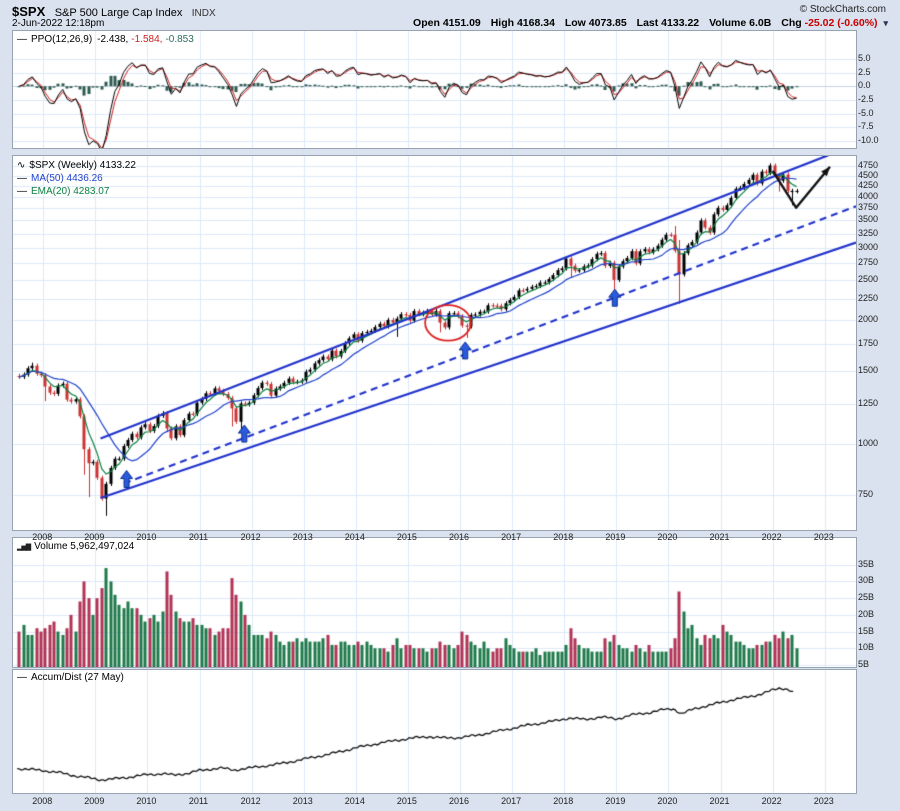  I want to click on accum-dist-legend: — Accum/Dist (27 May), so click(70, 677).